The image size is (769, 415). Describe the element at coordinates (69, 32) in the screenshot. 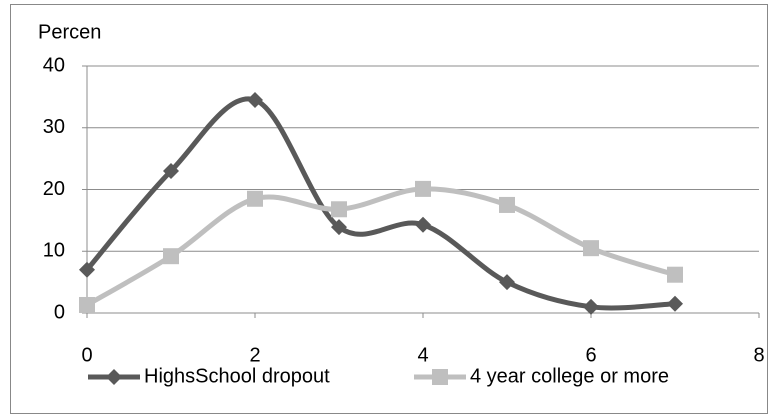

I see `y-axis-label: Percen` at that location.